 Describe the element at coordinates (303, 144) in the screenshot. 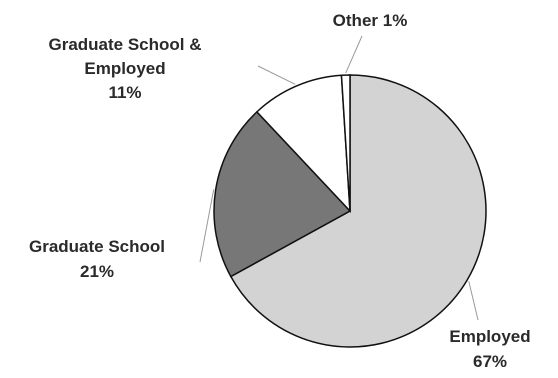

I see `pie-slice-graduate-school-employed` at that location.